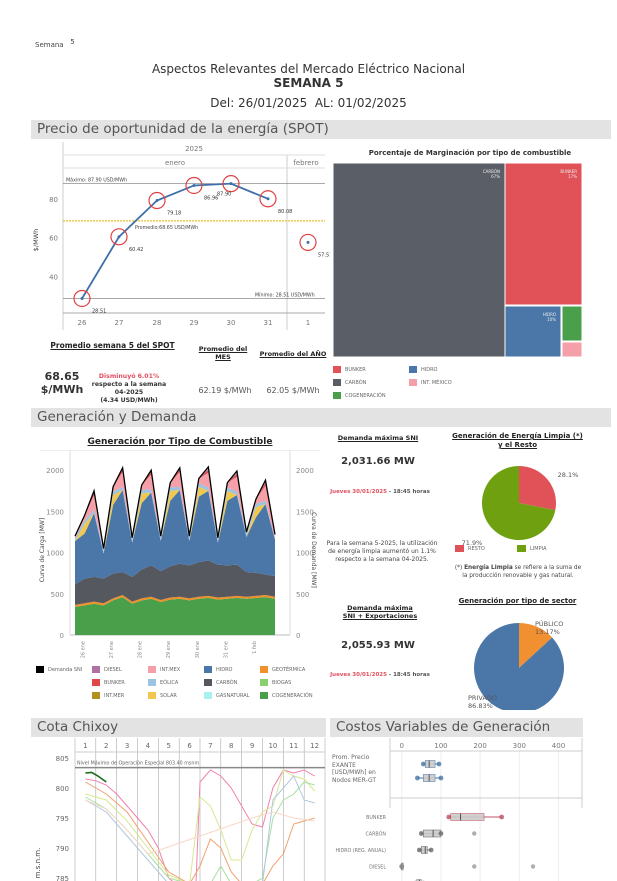  Describe the element at coordinates (62, 376) in the screenshot. I see `value: 68.65` at that location.